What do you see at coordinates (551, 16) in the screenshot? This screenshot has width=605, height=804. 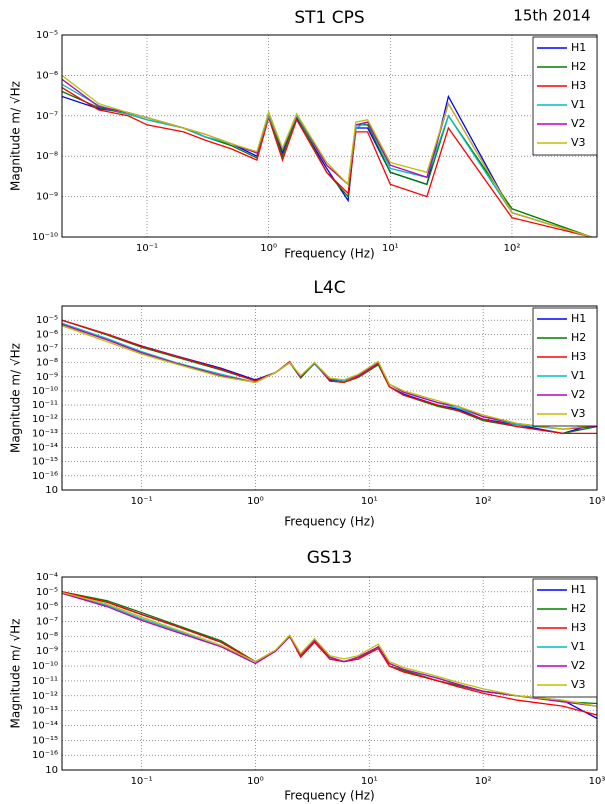 I see `annotation: 15th 2014` at bounding box center [551, 16].